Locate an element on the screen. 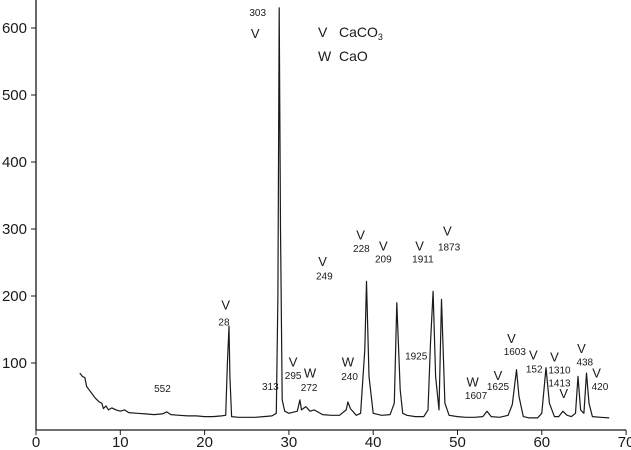 The width and height of the screenshot is (631, 450). x-tick-label: 40 is located at coordinates (373, 442).